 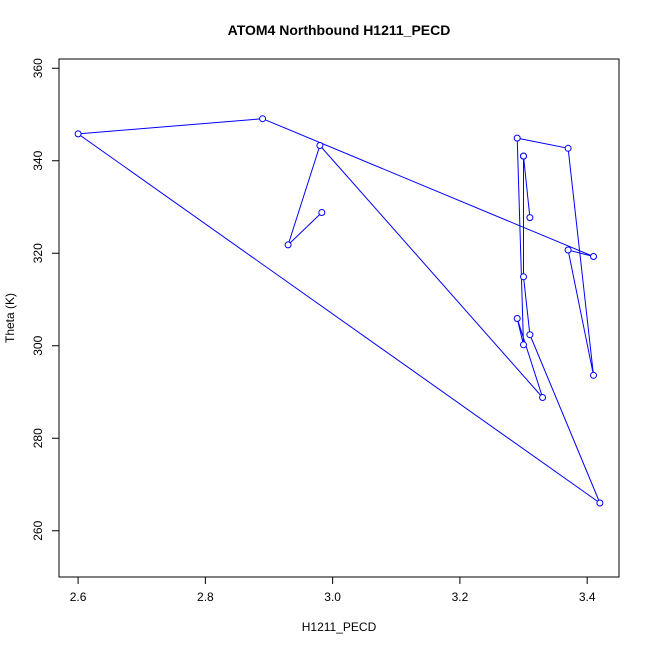 I want to click on x-axis-label: H1211_PECD, so click(x=339, y=627).